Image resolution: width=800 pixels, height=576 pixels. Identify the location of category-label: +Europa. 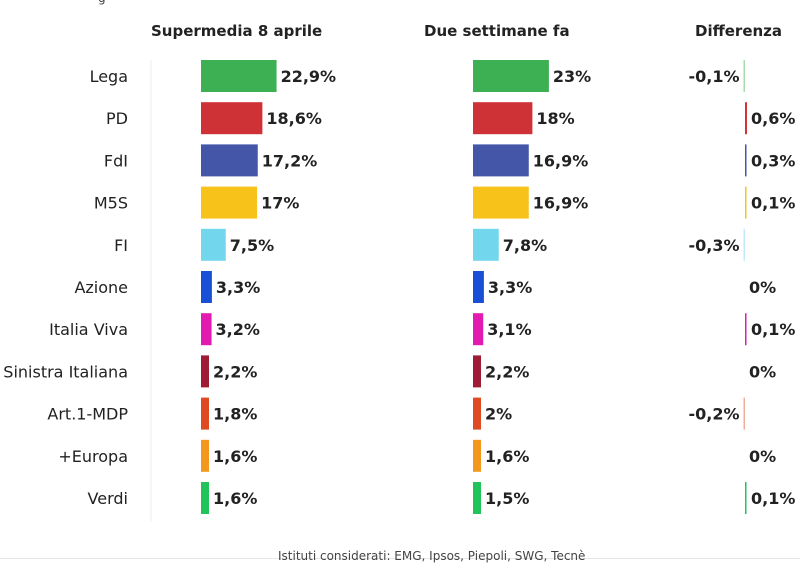
(93, 456).